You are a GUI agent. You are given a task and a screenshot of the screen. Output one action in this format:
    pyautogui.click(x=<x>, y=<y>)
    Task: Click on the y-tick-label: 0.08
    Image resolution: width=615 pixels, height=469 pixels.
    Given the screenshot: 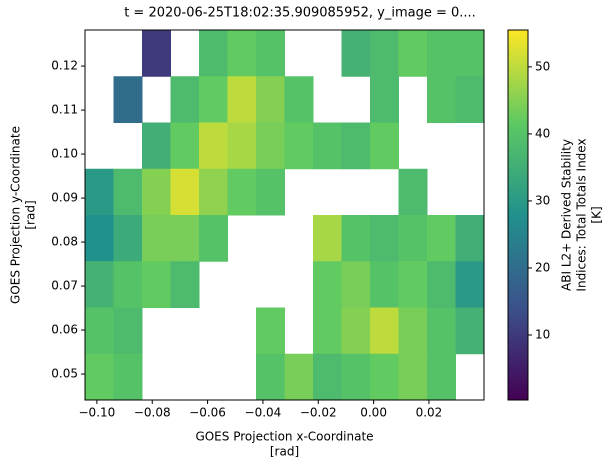 What is the action you would take?
    pyautogui.click(x=64, y=242)
    